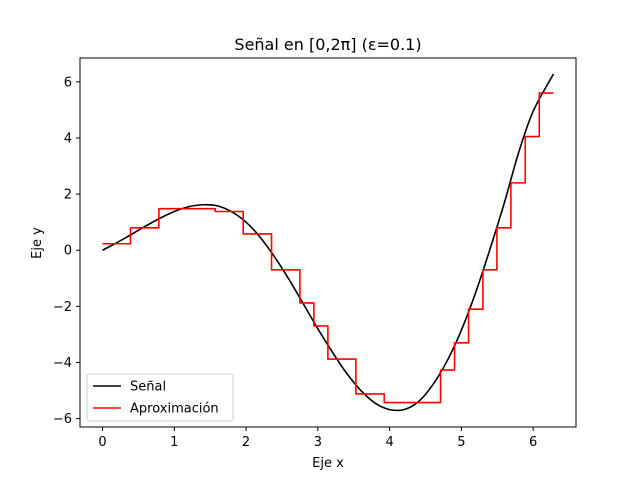 This screenshot has height=480, width=640. I want to click on x-tick-label: 5, so click(461, 442).